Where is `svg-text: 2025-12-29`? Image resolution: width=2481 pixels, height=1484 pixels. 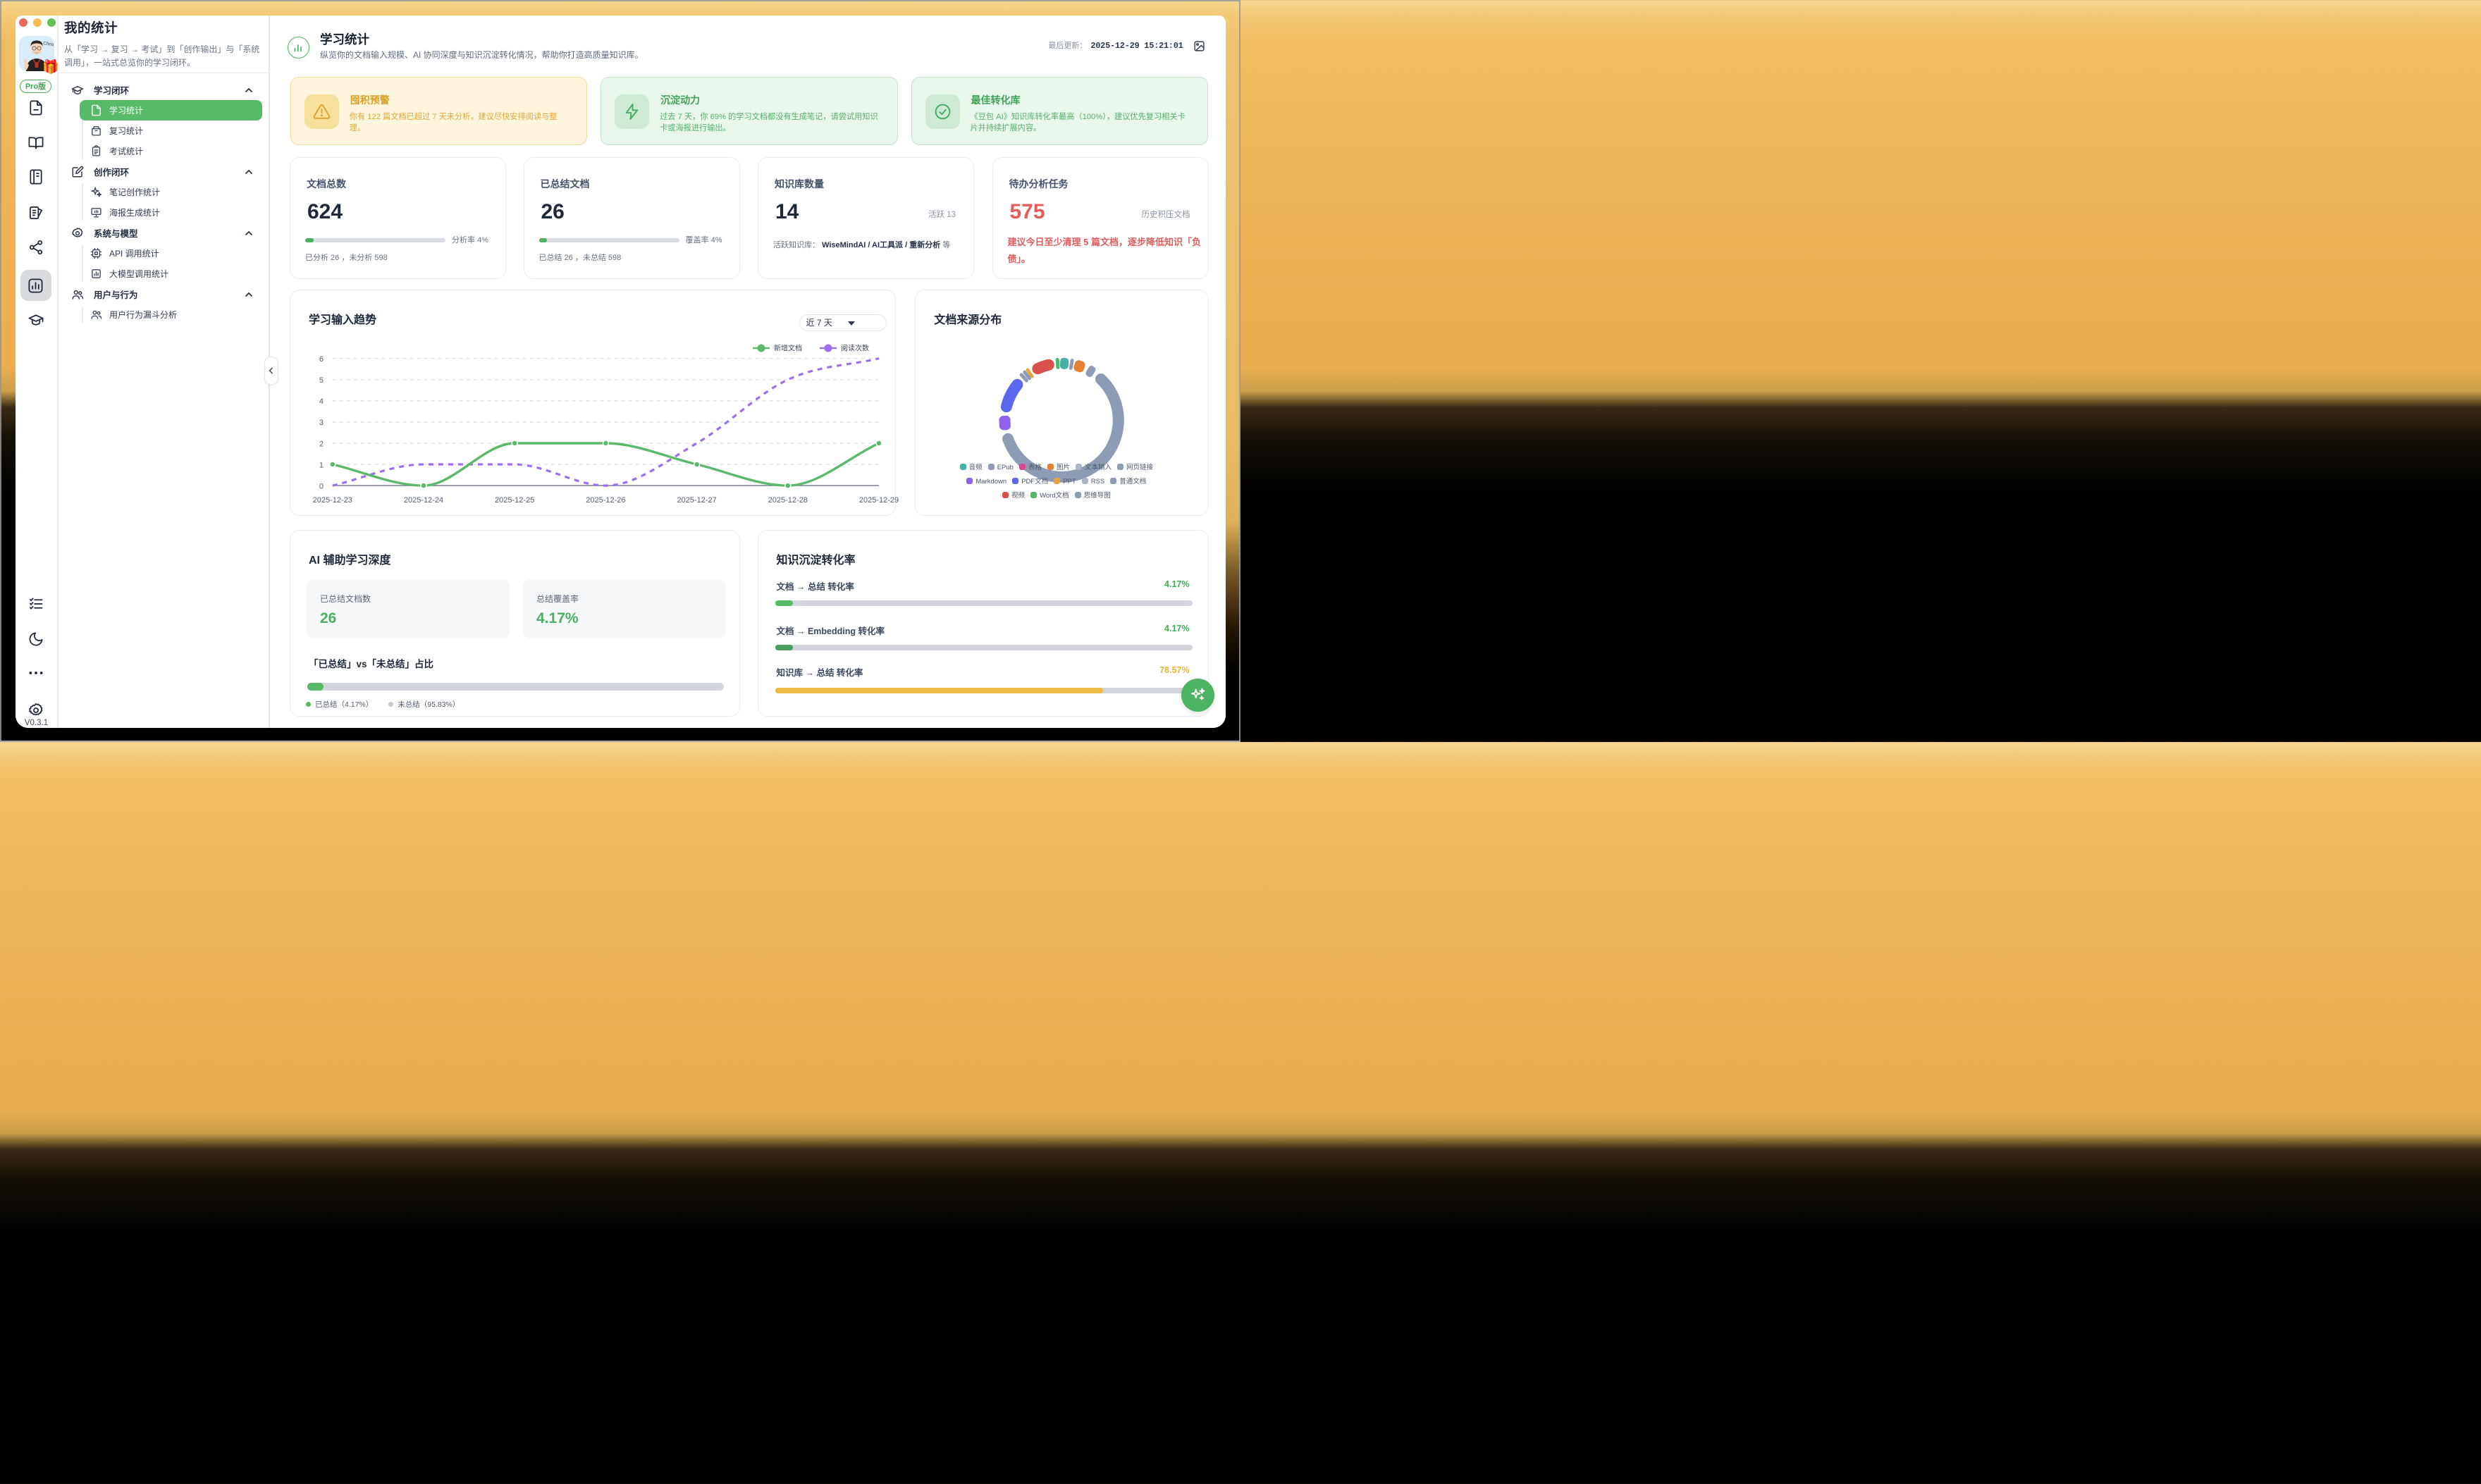 svg-text: 2025-12-29 is located at coordinates (879, 500).